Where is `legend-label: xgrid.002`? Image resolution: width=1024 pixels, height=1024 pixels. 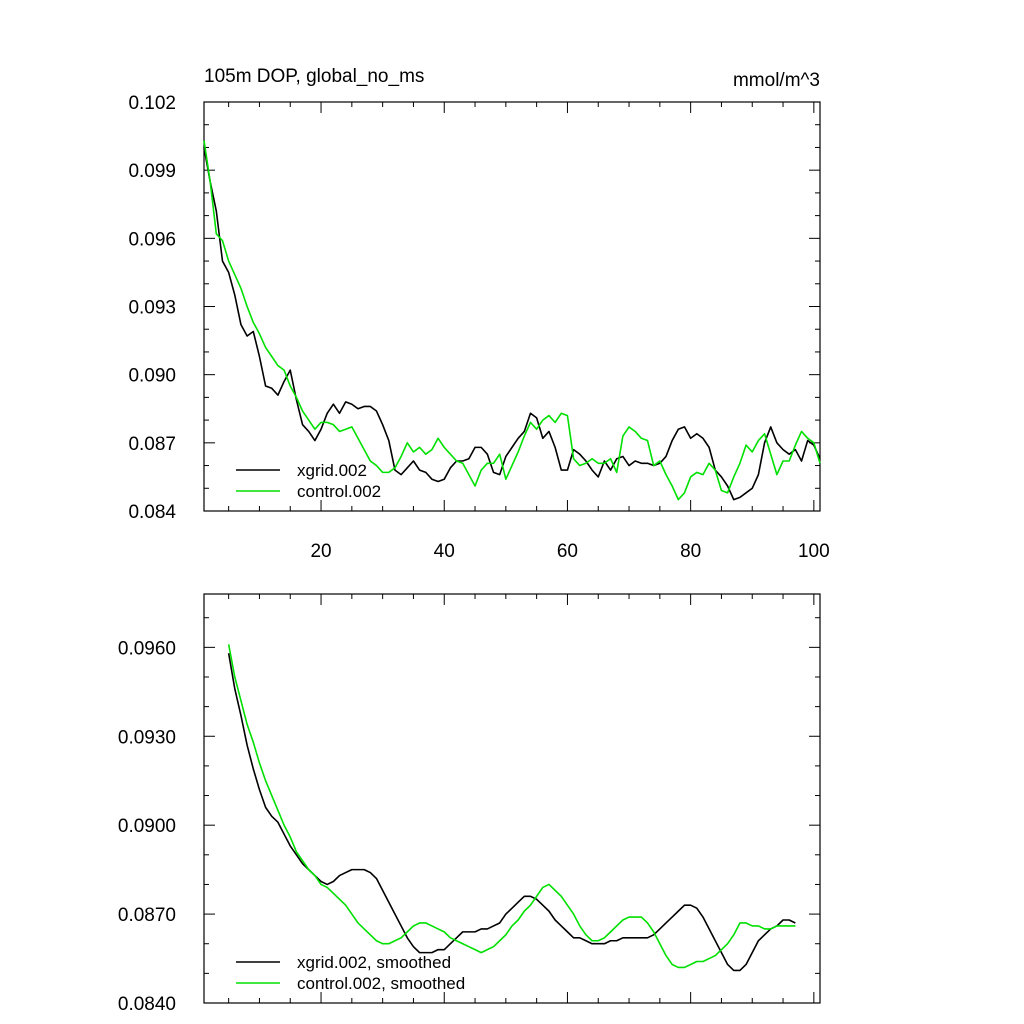 legend-label: xgrid.002 is located at coordinates (332, 470).